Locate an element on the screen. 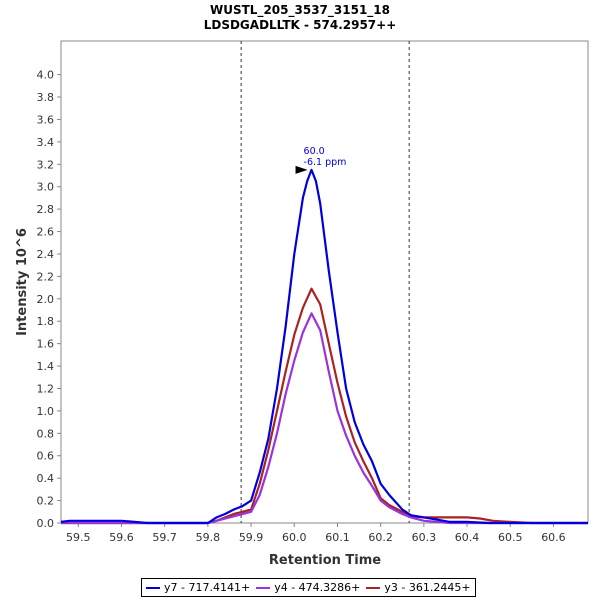 The width and height of the screenshot is (600, 600). peak-annotation: 60.0-6.1 ppm is located at coordinates (321, 160).